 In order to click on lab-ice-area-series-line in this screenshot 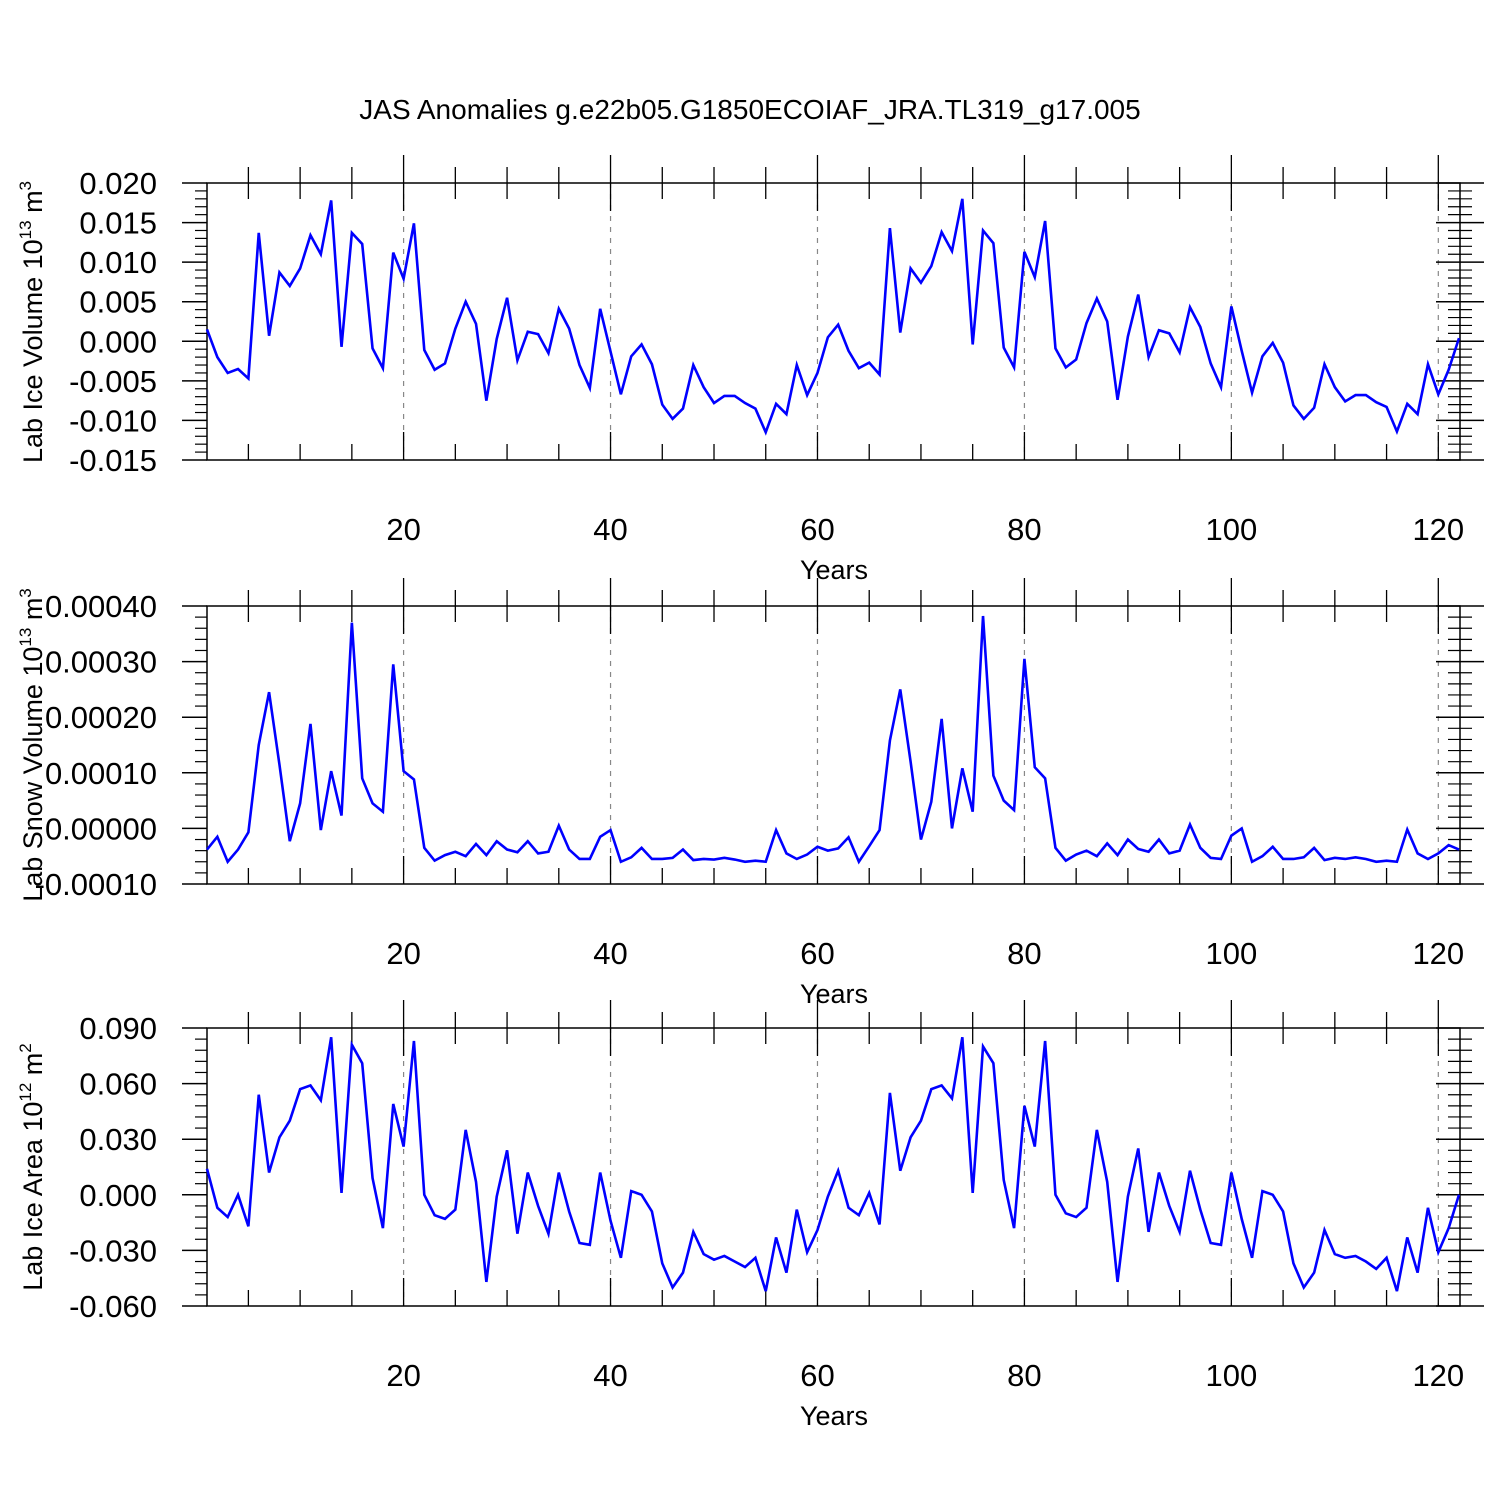, I will do `click(833, 1164)`.